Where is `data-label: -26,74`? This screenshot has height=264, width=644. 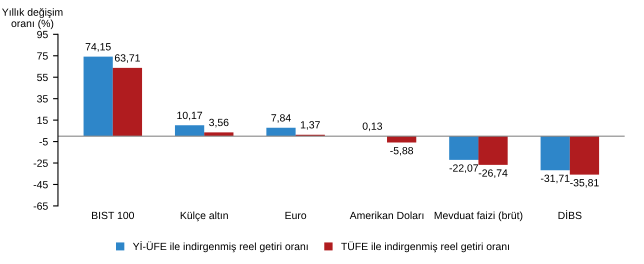 data-label: -26,74 is located at coordinates (493, 173).